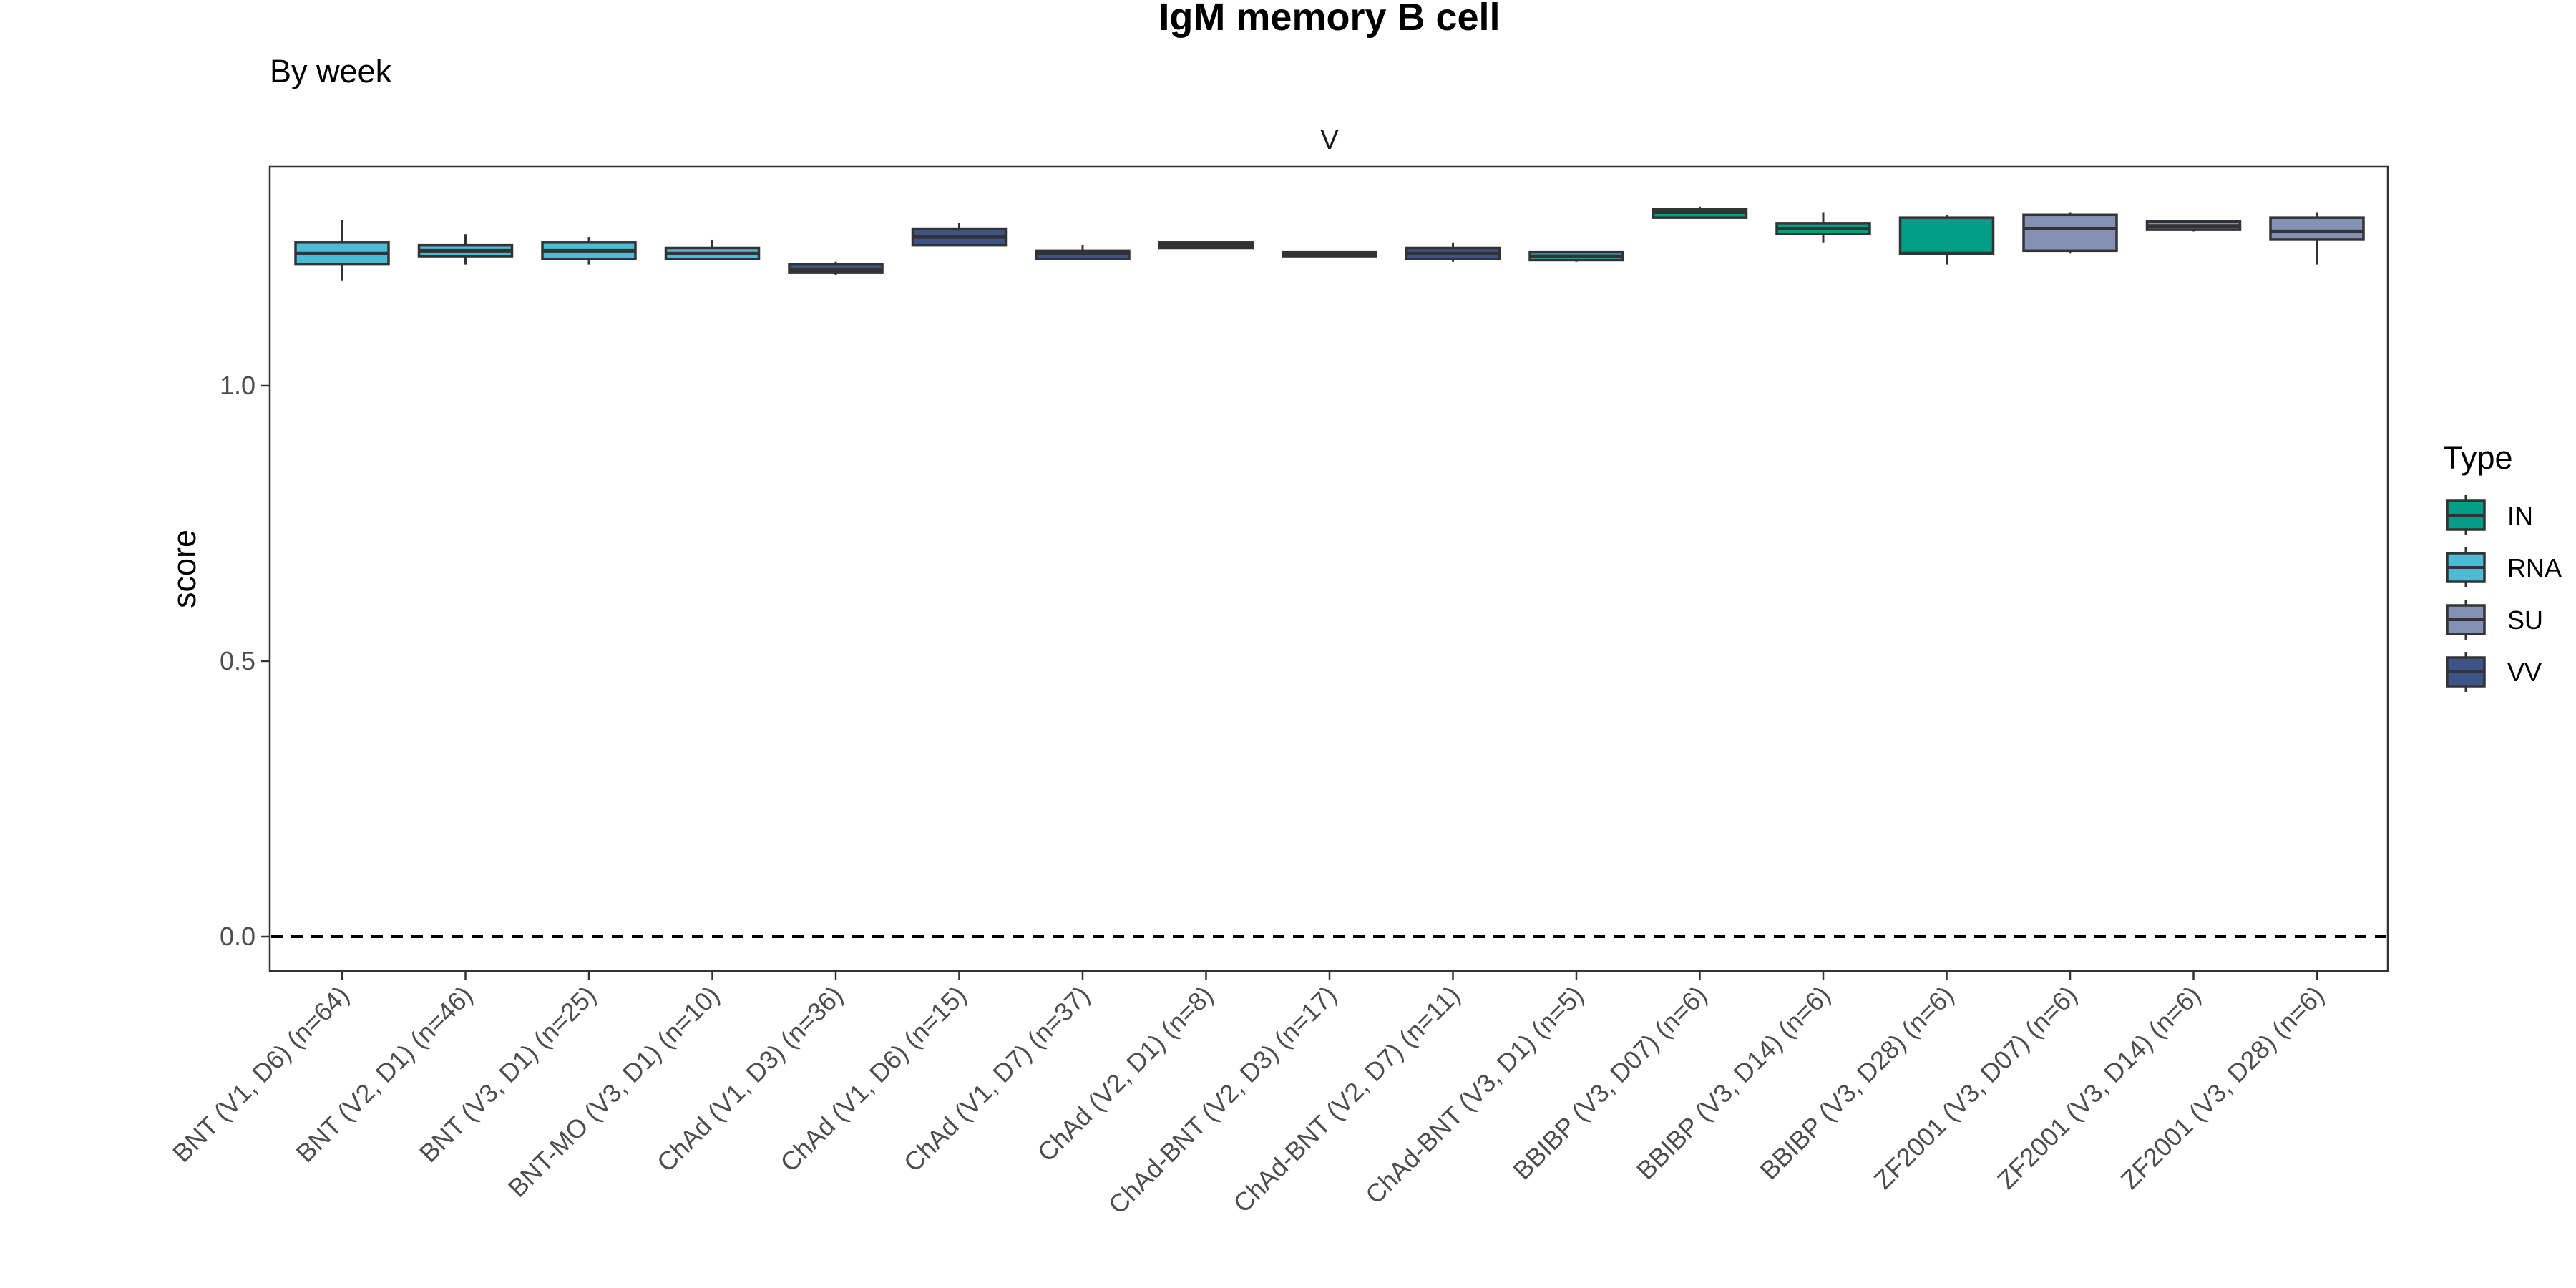  I want to click on legend-title: Type, so click(2478, 457).